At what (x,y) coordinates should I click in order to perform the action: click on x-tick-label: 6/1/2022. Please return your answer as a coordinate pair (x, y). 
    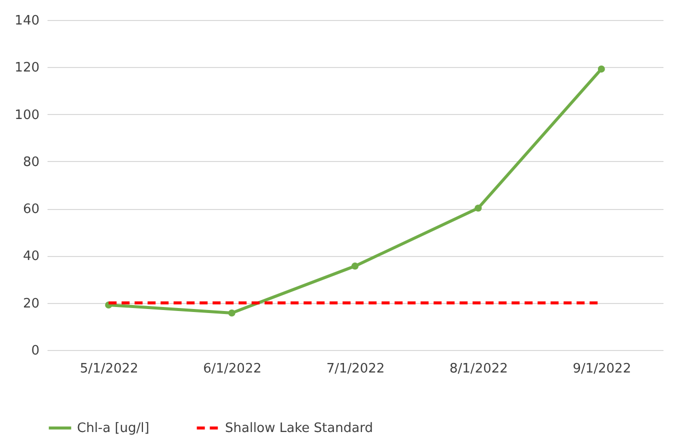
    Looking at the image, I should click on (232, 369).